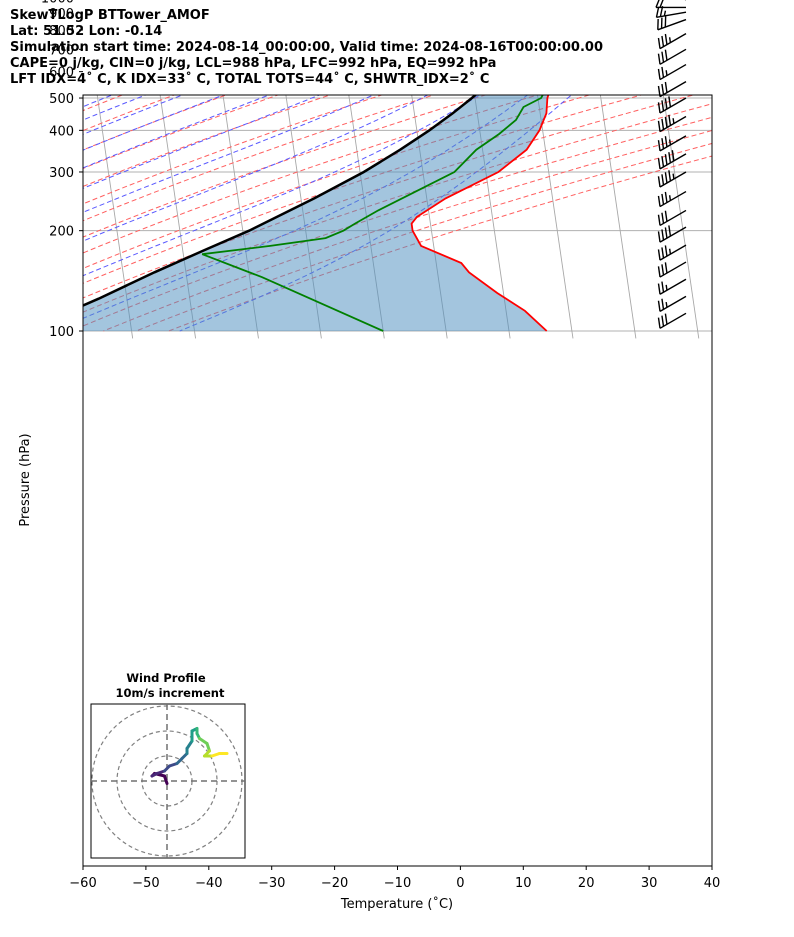 The width and height of the screenshot is (794, 937). I want to click on y-tick-label: 800, so click(61, 31).